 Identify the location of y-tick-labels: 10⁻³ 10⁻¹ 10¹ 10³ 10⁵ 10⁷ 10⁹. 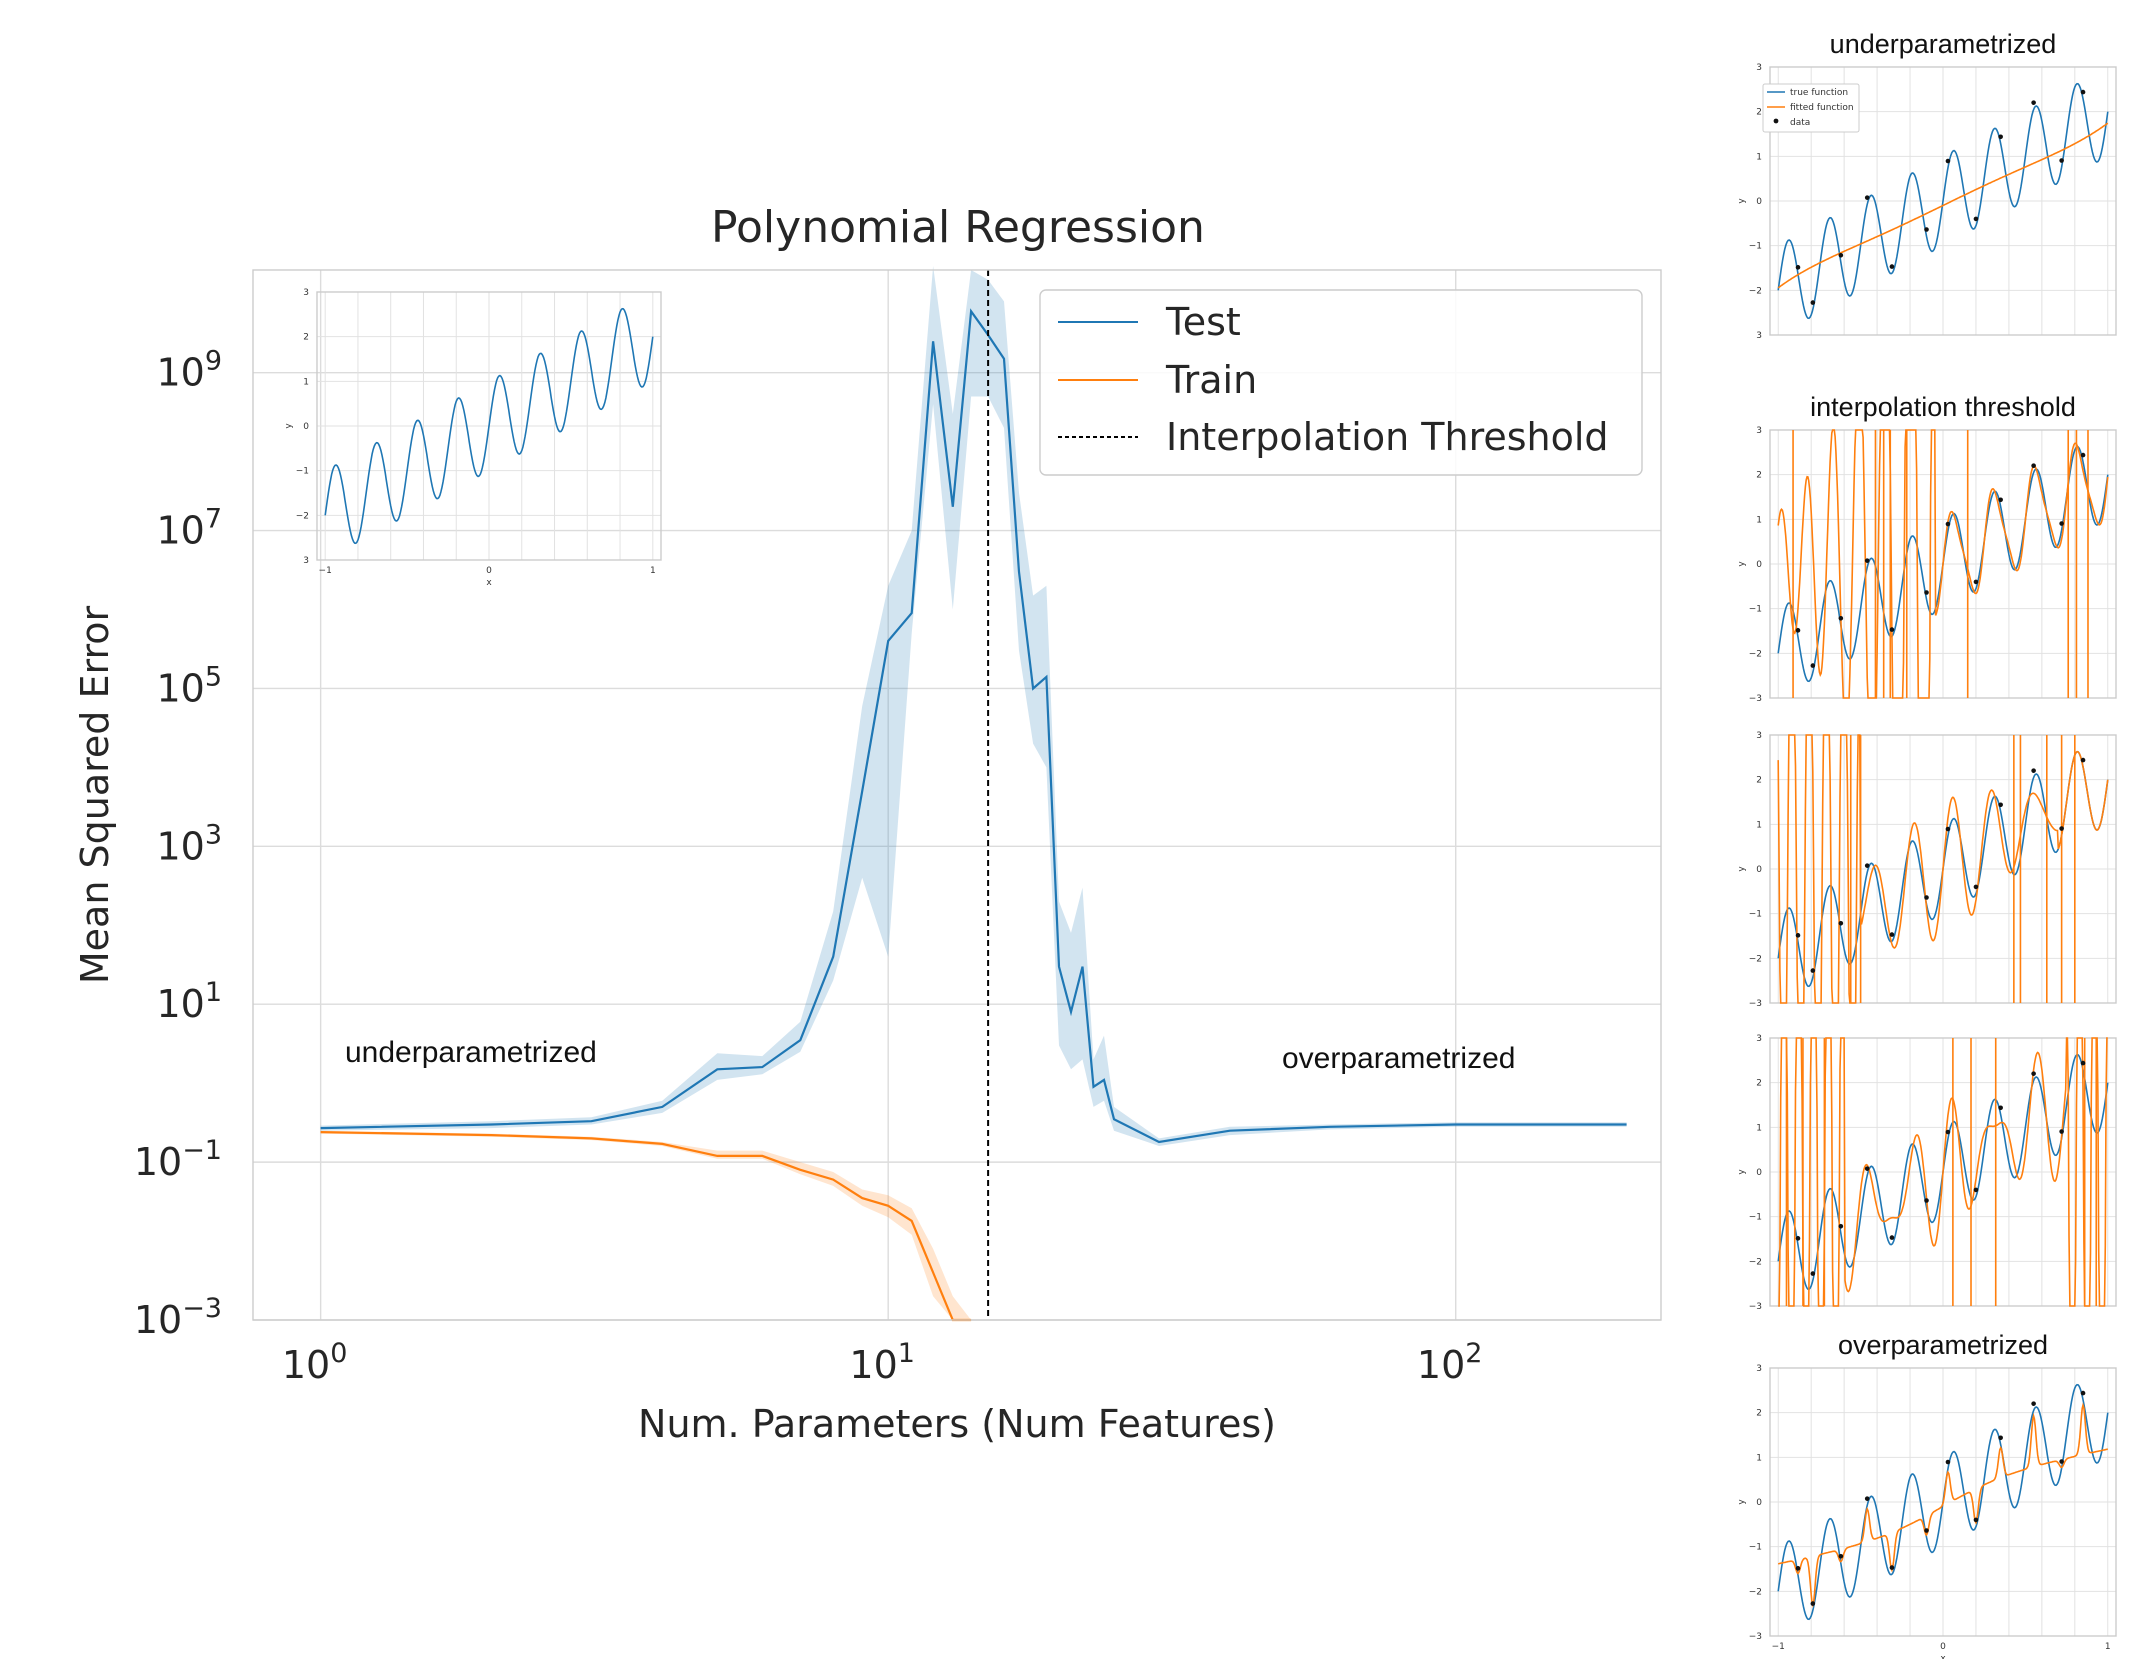
(178, 844).